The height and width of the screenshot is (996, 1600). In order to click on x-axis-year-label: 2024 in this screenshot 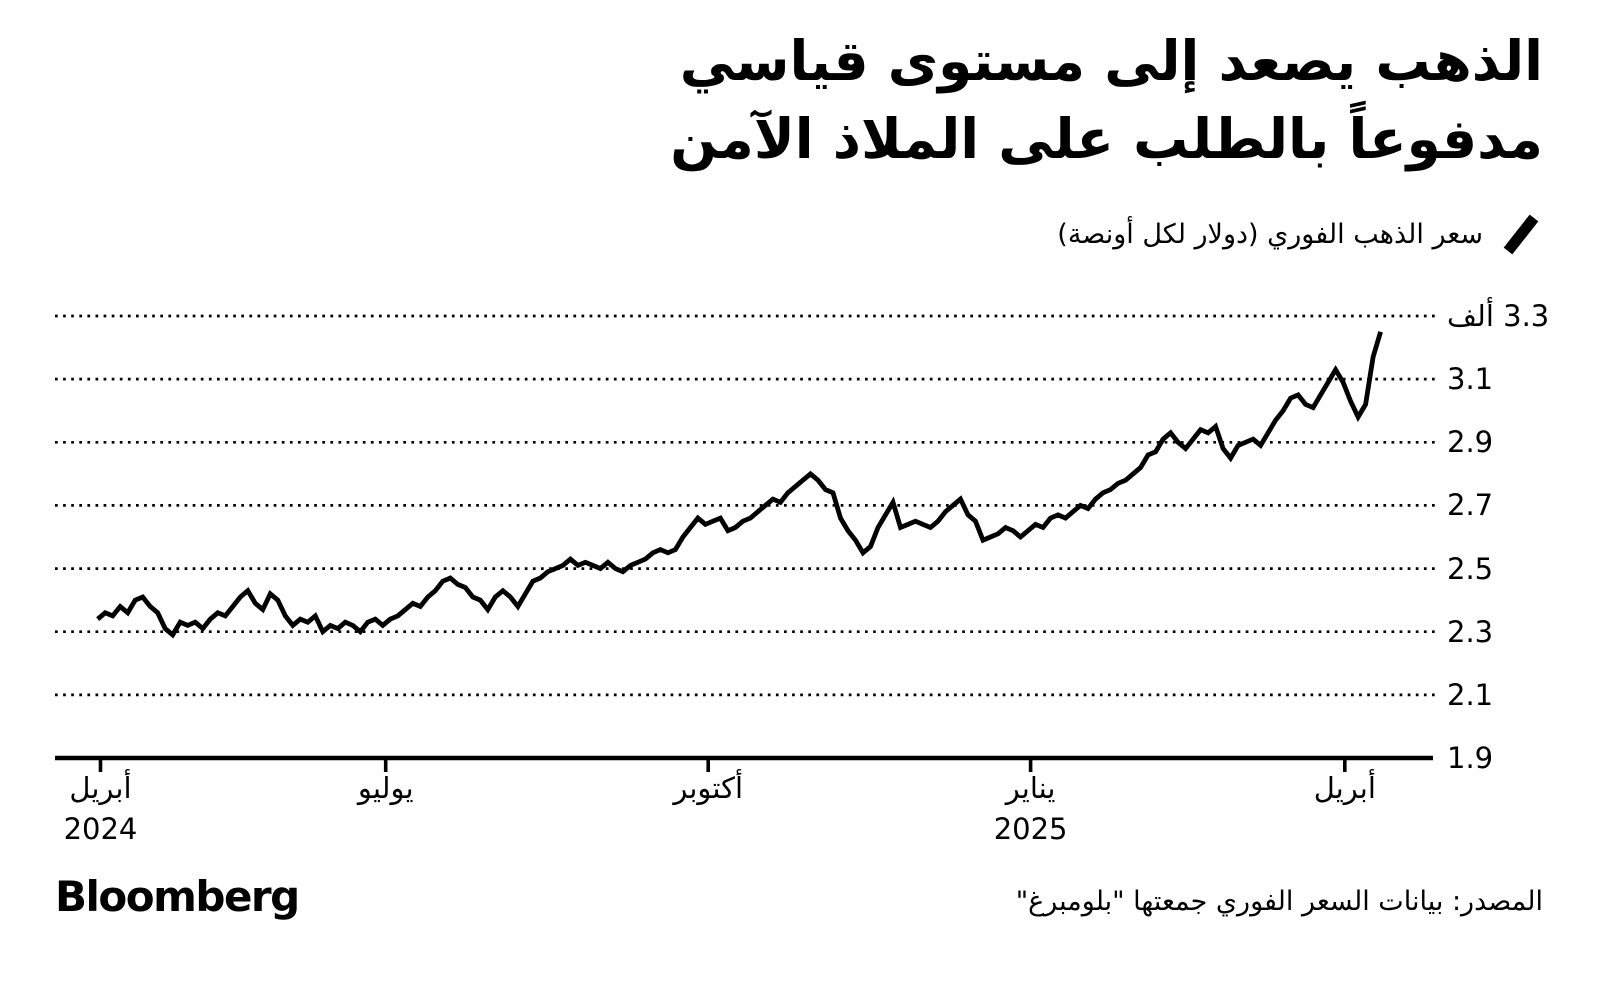, I will do `click(100, 829)`.